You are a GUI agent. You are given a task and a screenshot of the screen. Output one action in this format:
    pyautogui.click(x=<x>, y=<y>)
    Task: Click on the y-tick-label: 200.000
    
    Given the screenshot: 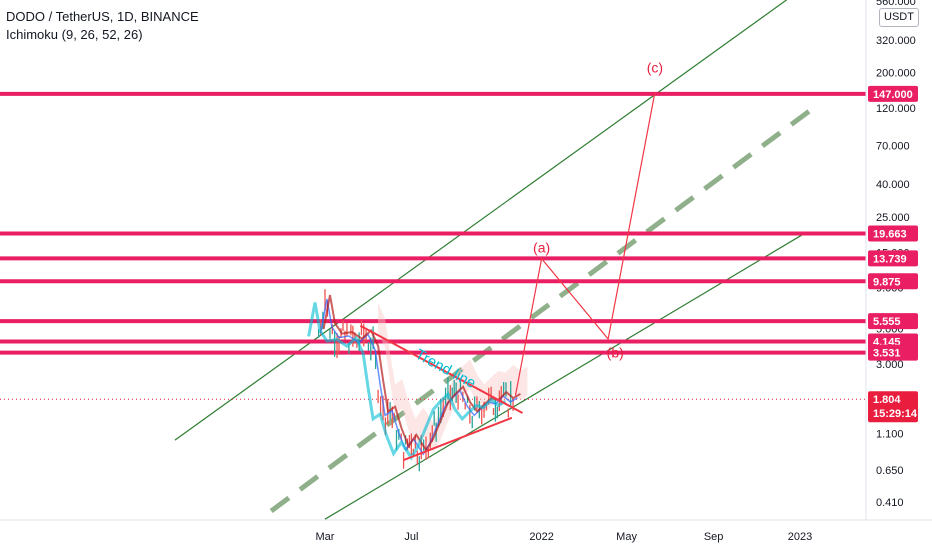 What is the action you would take?
    pyautogui.click(x=896, y=74)
    